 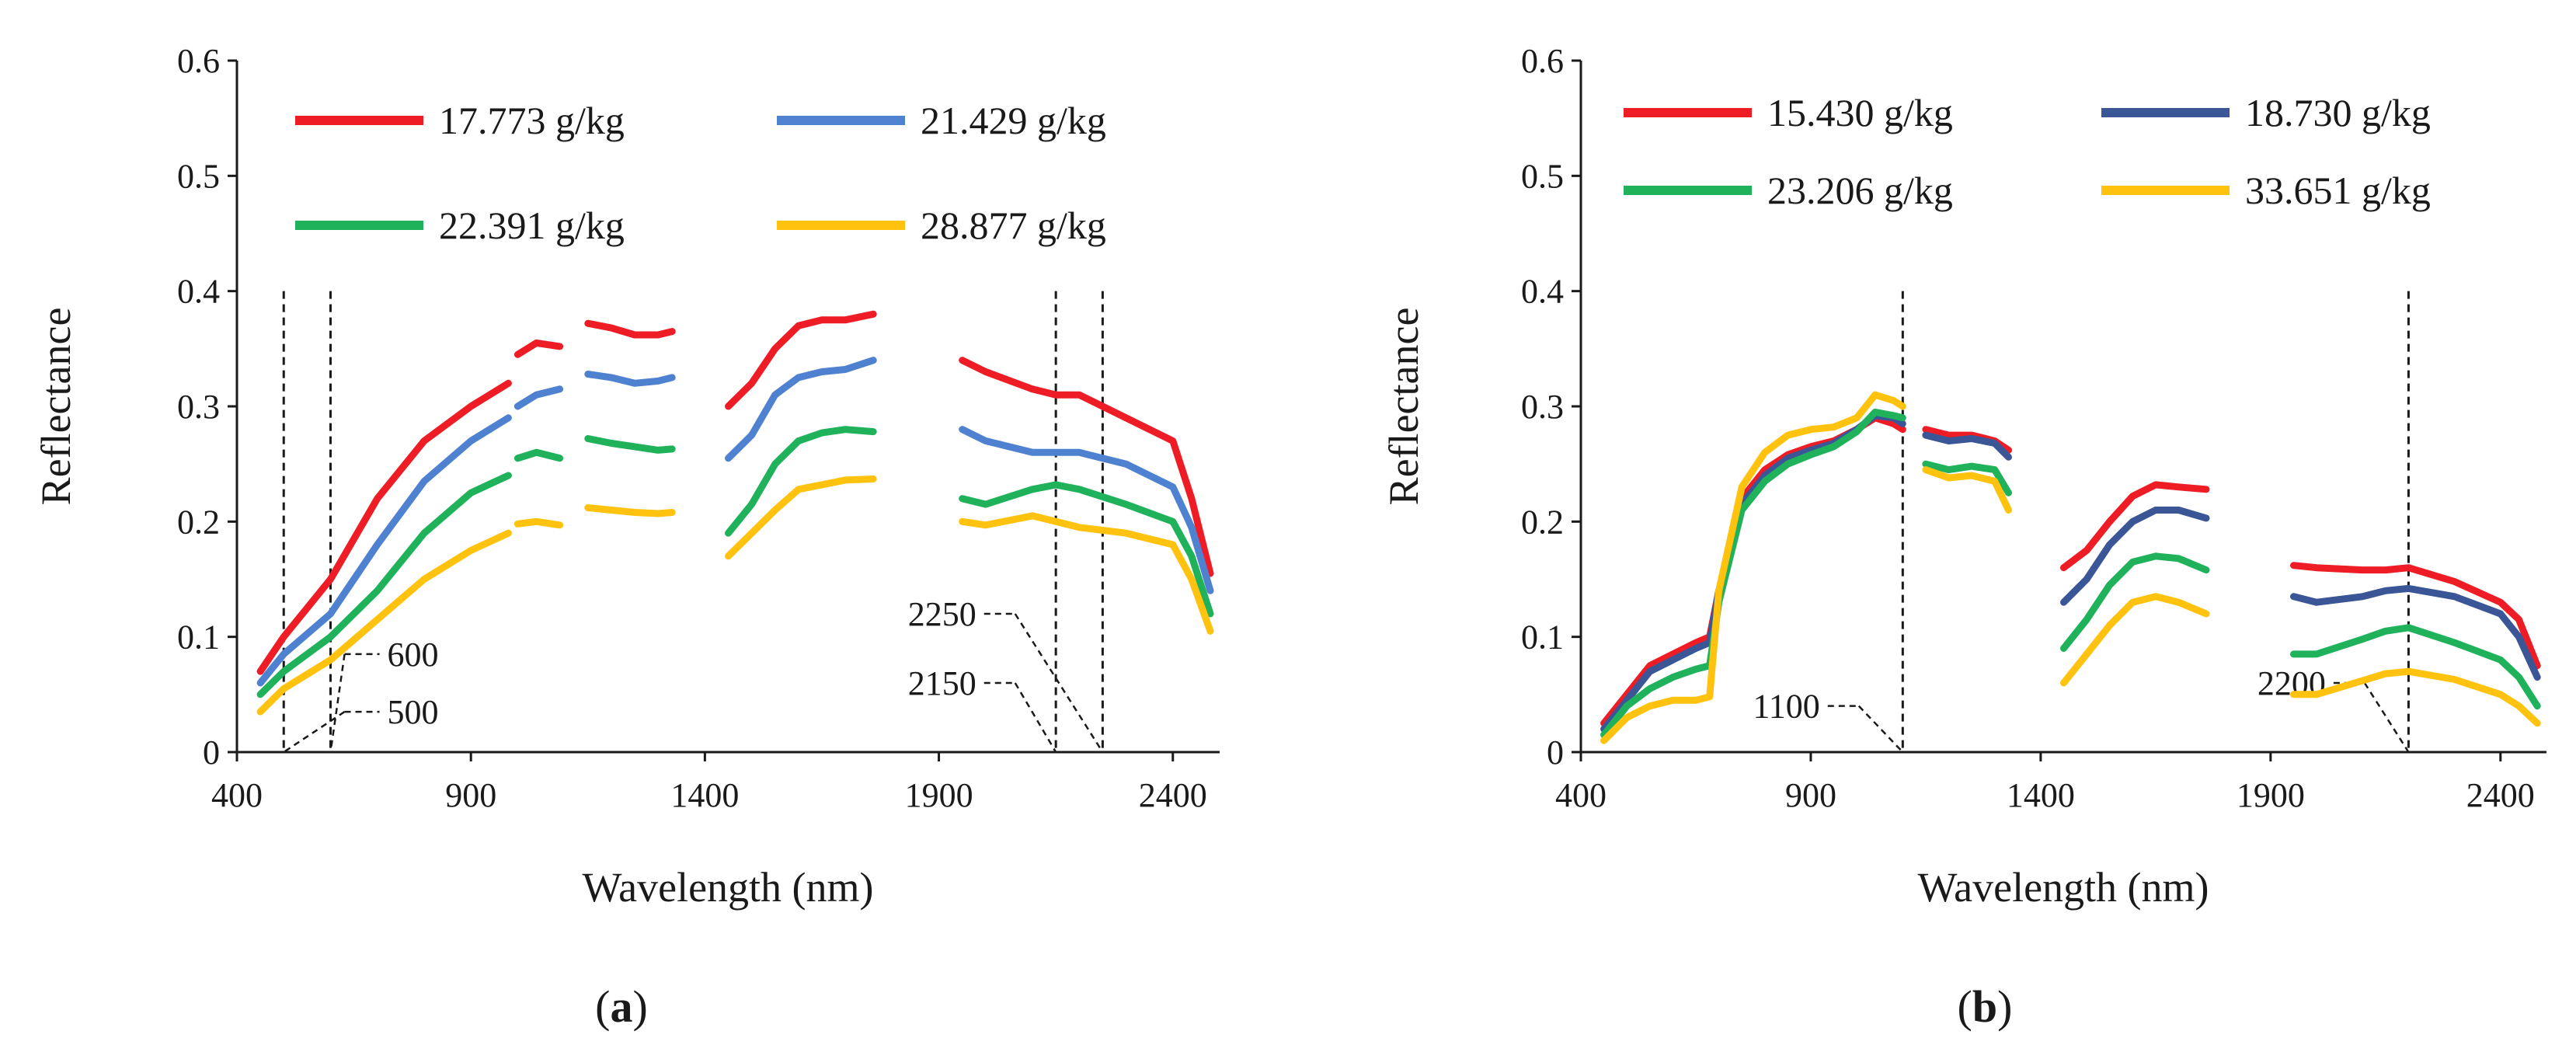 What do you see at coordinates (532, 226) in the screenshot?
I see `legend-label: 22.391 g/kg` at bounding box center [532, 226].